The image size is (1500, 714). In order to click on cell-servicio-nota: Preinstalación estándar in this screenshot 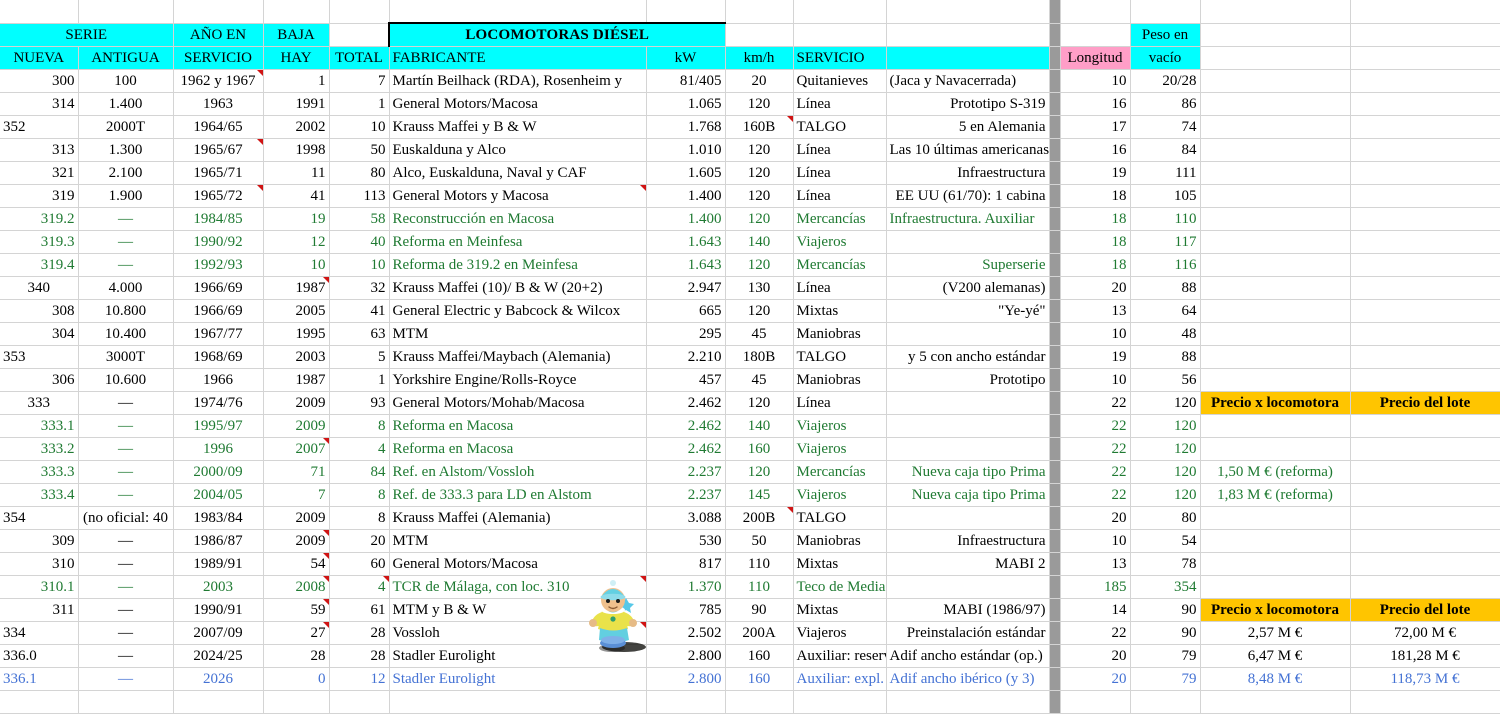, I will do `click(968, 633)`.